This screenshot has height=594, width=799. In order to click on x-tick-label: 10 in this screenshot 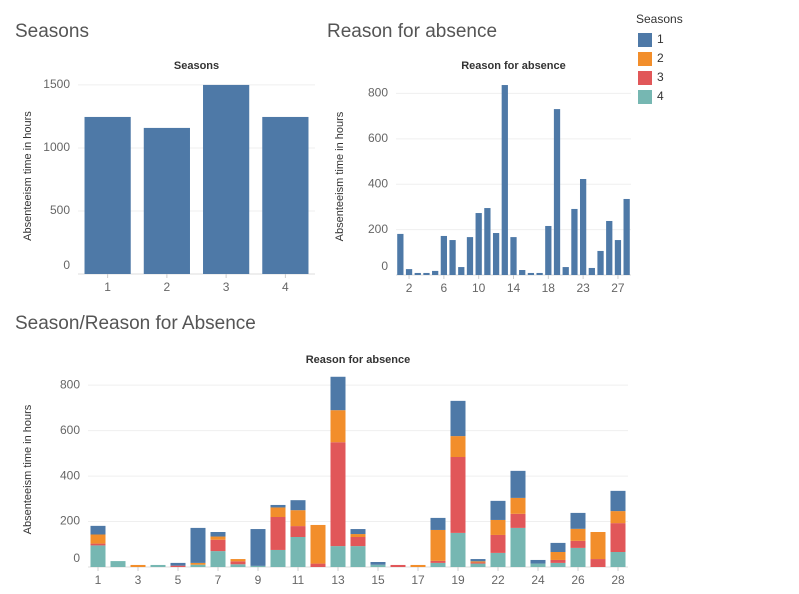, I will do `click(479, 288)`.